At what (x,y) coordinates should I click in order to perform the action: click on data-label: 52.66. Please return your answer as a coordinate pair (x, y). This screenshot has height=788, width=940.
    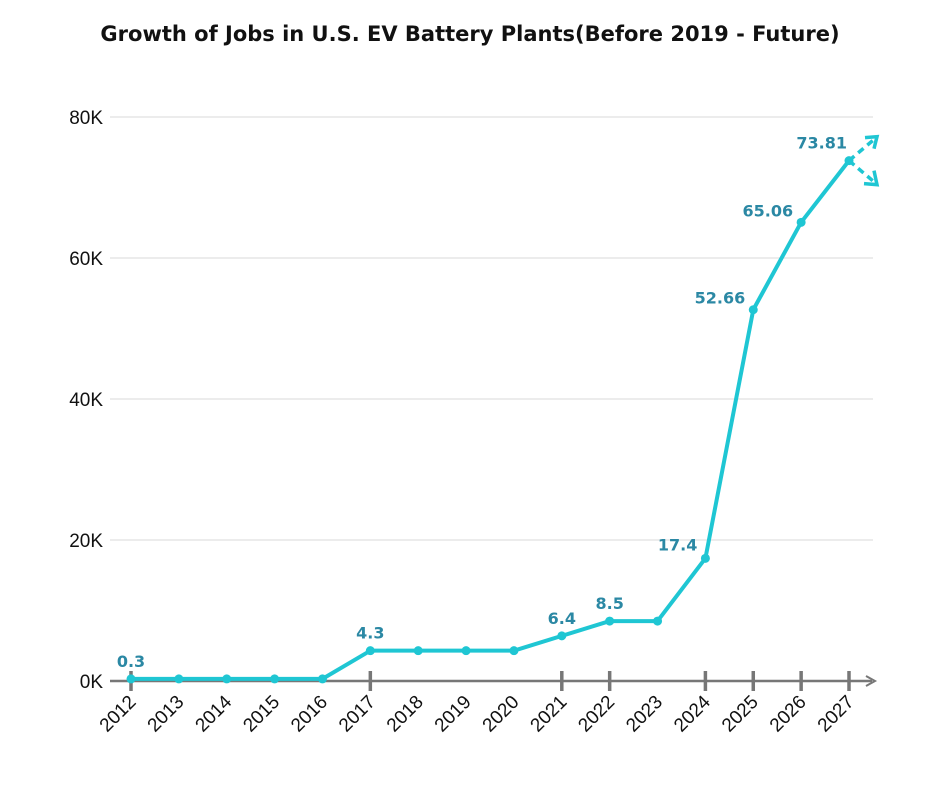
    Looking at the image, I should click on (720, 298).